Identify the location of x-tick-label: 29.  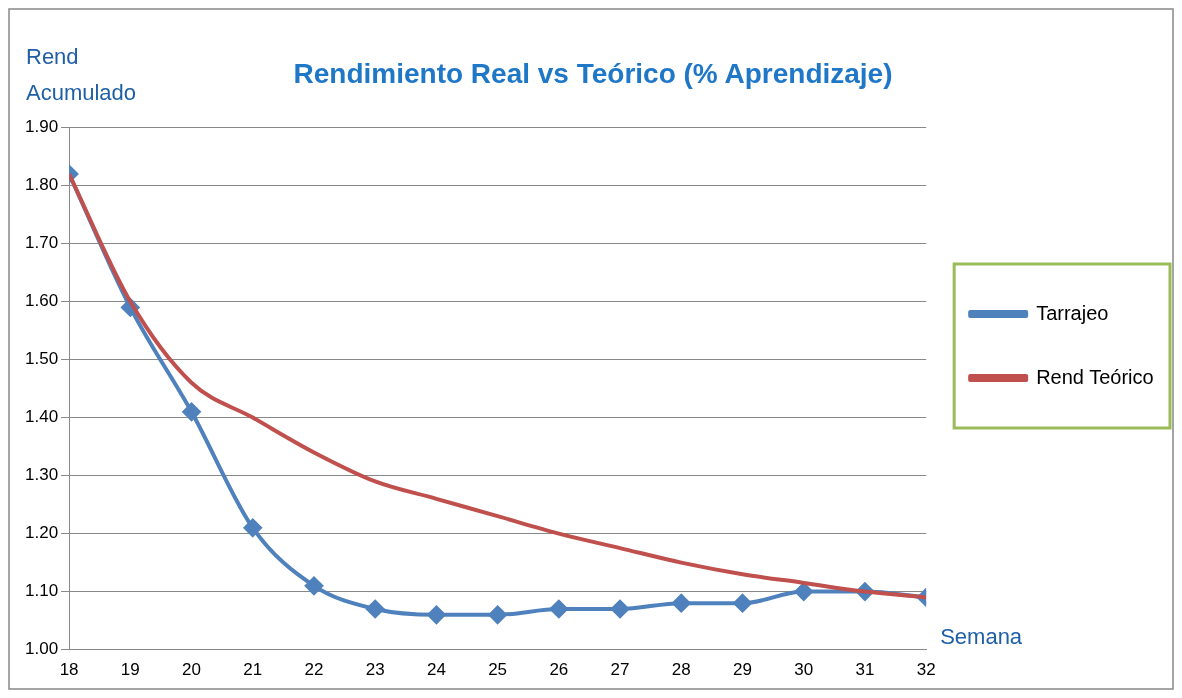
(742, 670).